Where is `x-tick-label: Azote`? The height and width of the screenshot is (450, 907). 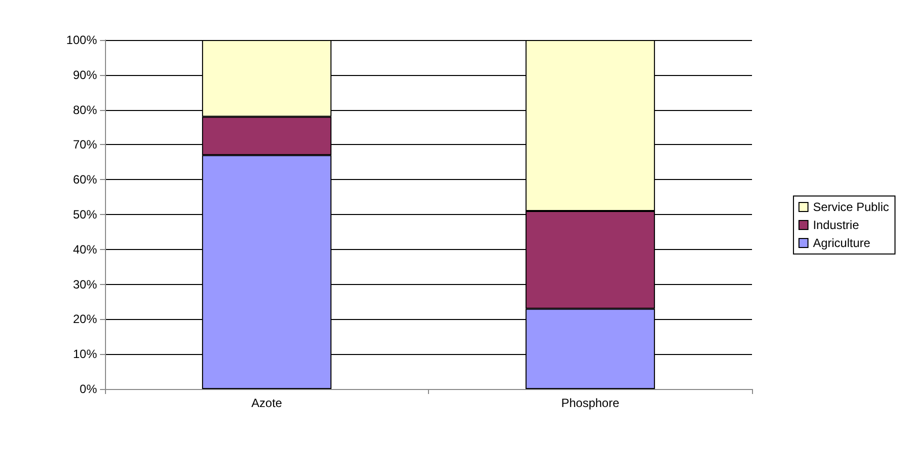 x-tick-label: Azote is located at coordinates (266, 403).